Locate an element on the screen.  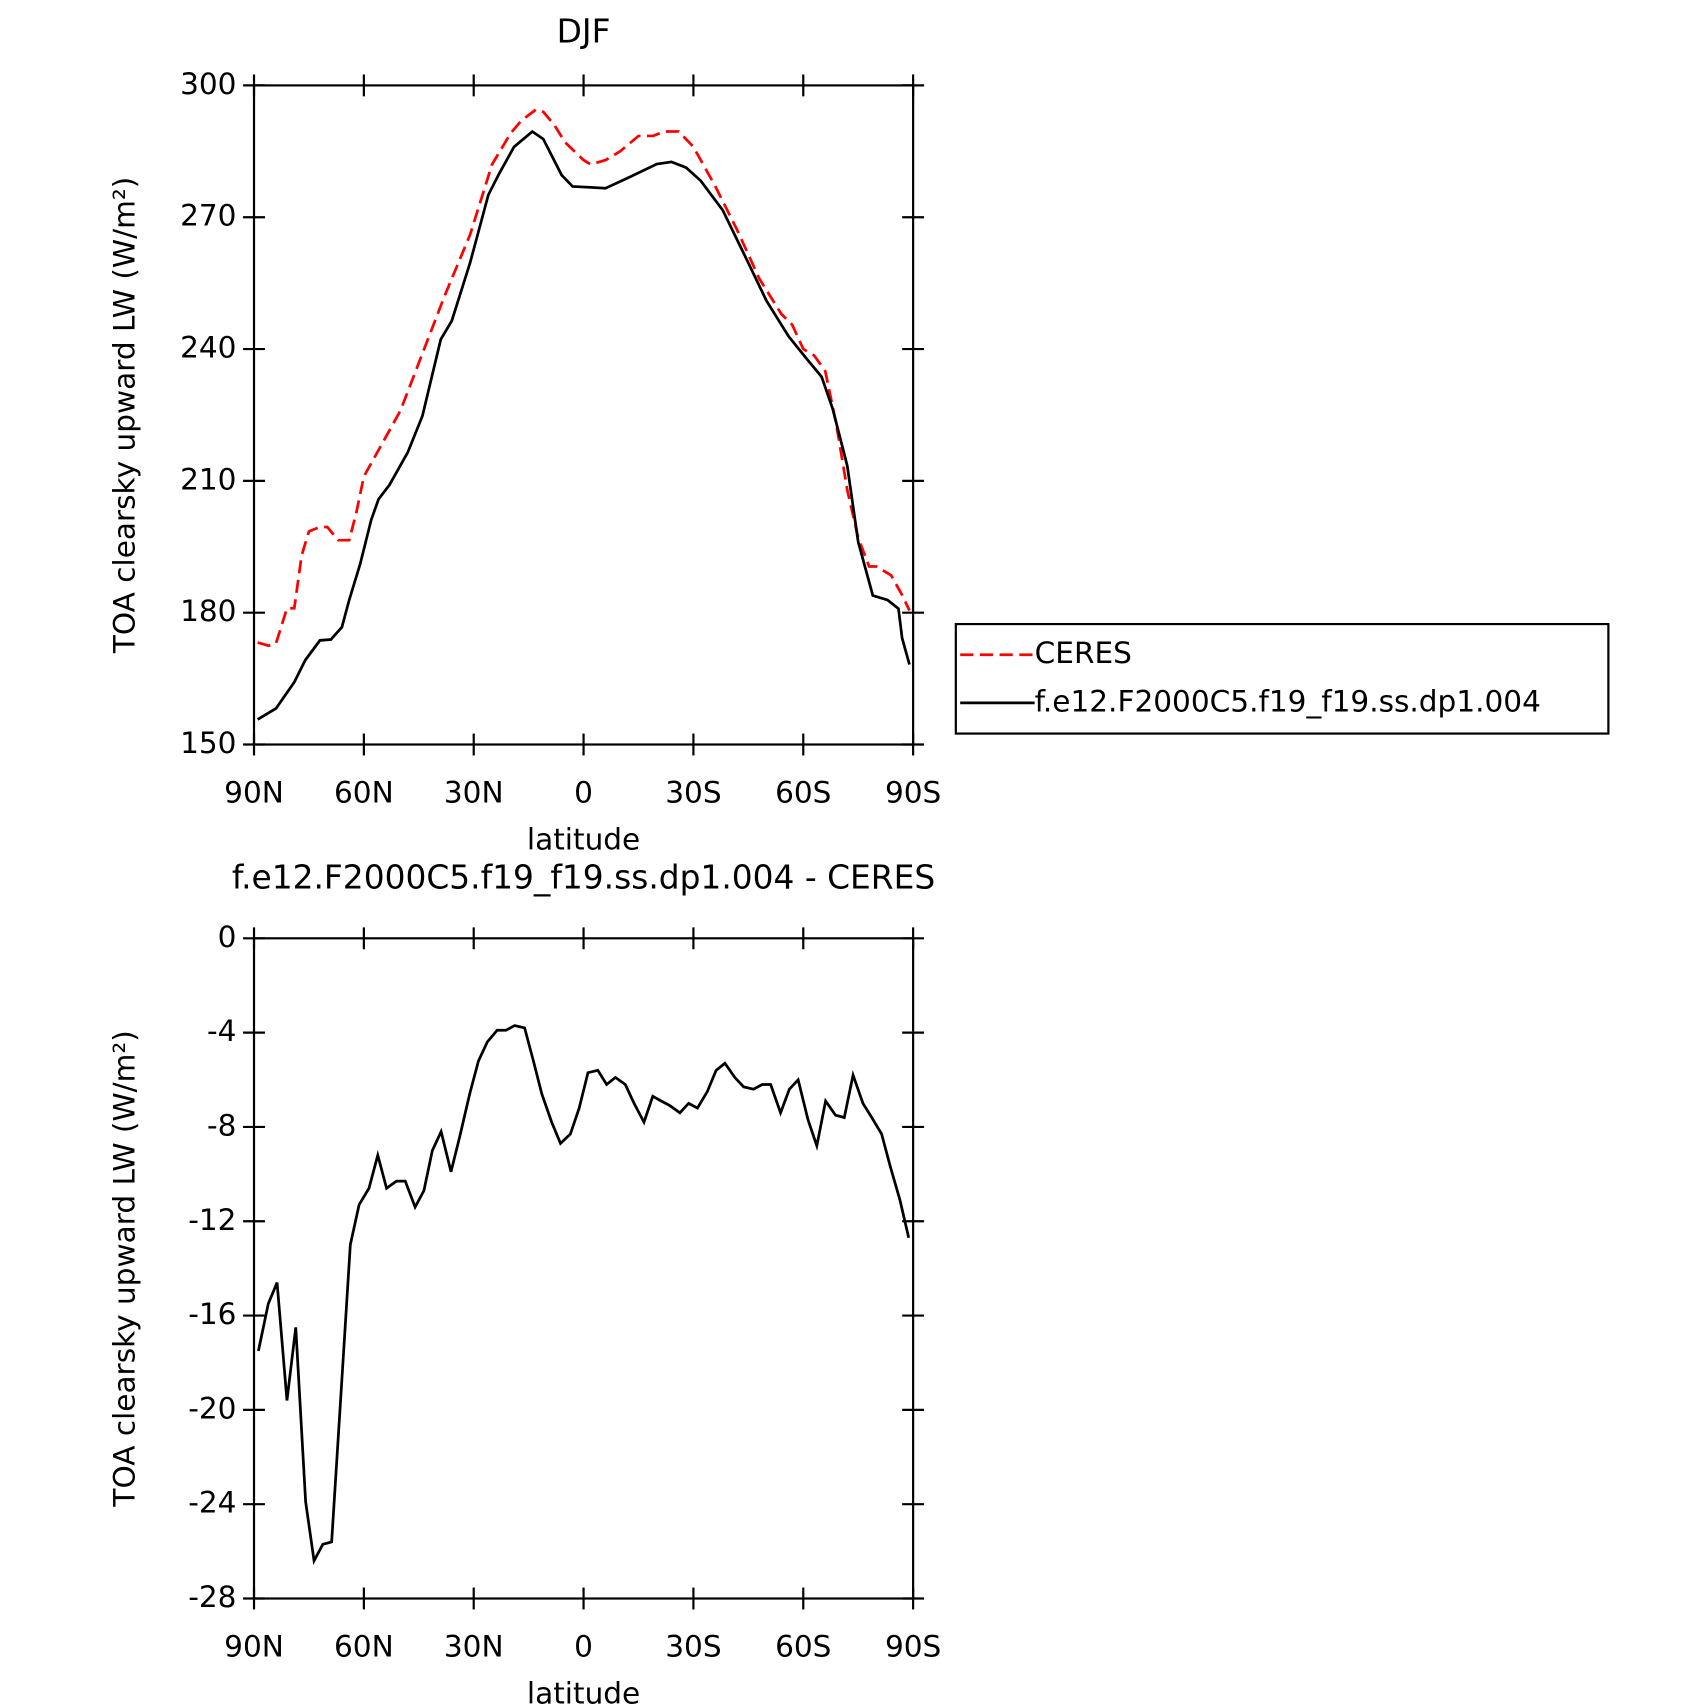
y-tick-label: 300 is located at coordinates (208, 84).